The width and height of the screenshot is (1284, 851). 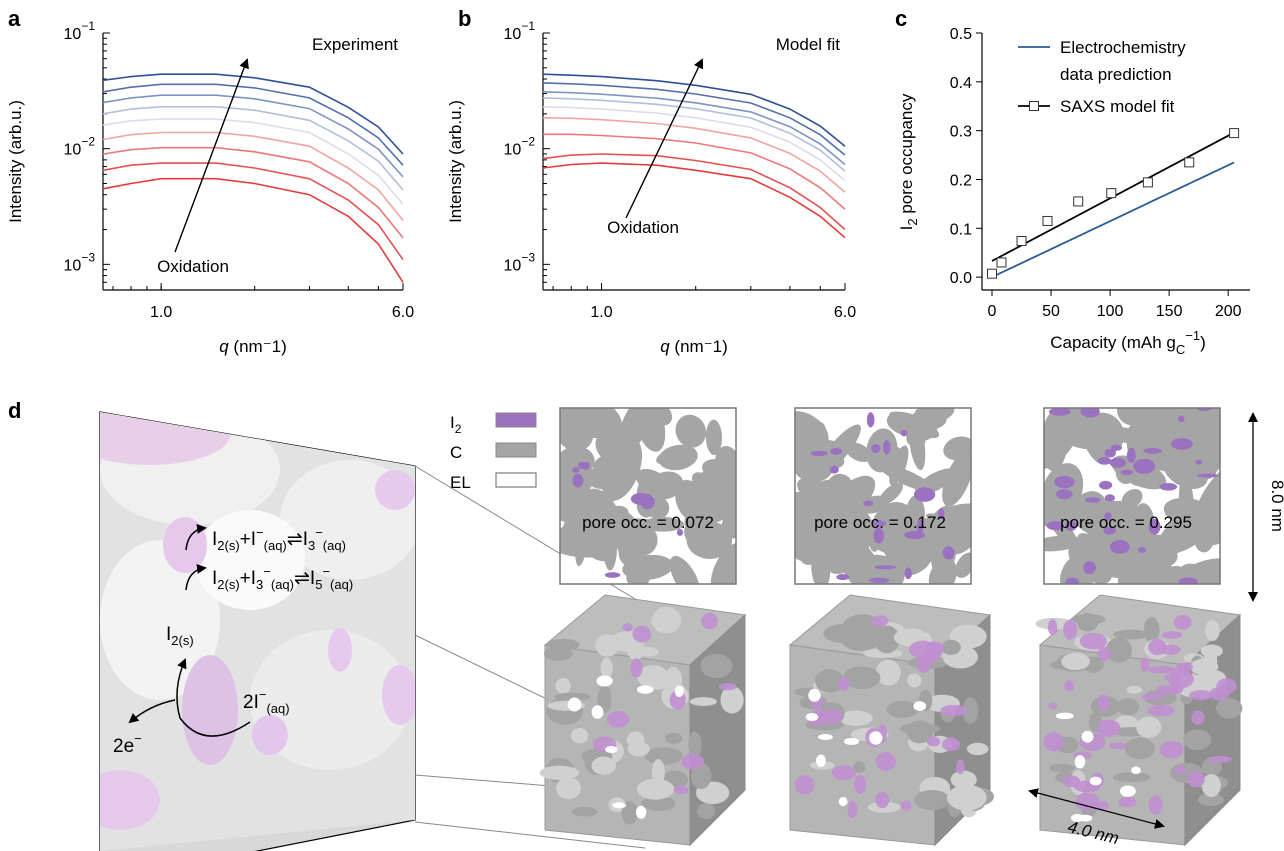 What do you see at coordinates (1116, 74) in the screenshot?
I see `legend-label-electrochemistry-2: data prediction` at bounding box center [1116, 74].